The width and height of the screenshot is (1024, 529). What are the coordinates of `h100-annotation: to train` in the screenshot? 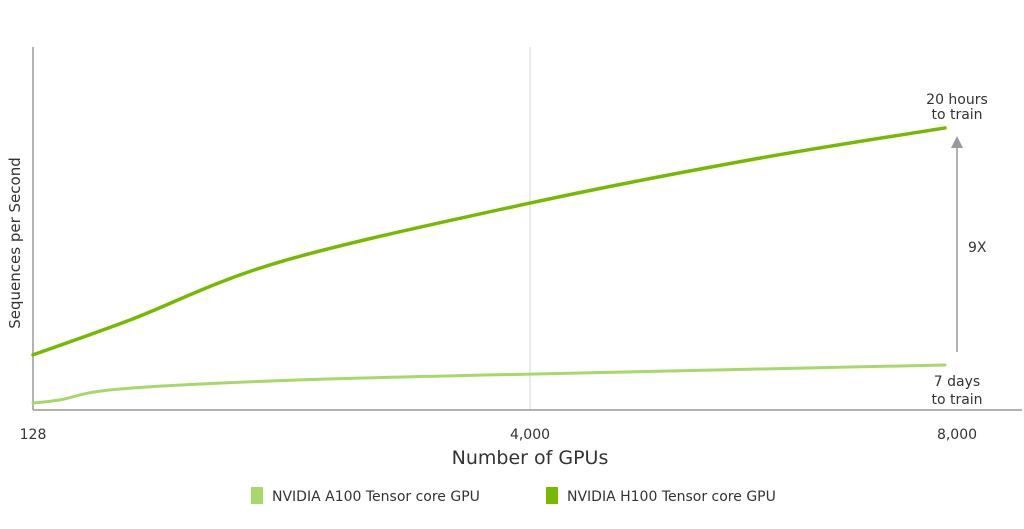 It's located at (956, 115).